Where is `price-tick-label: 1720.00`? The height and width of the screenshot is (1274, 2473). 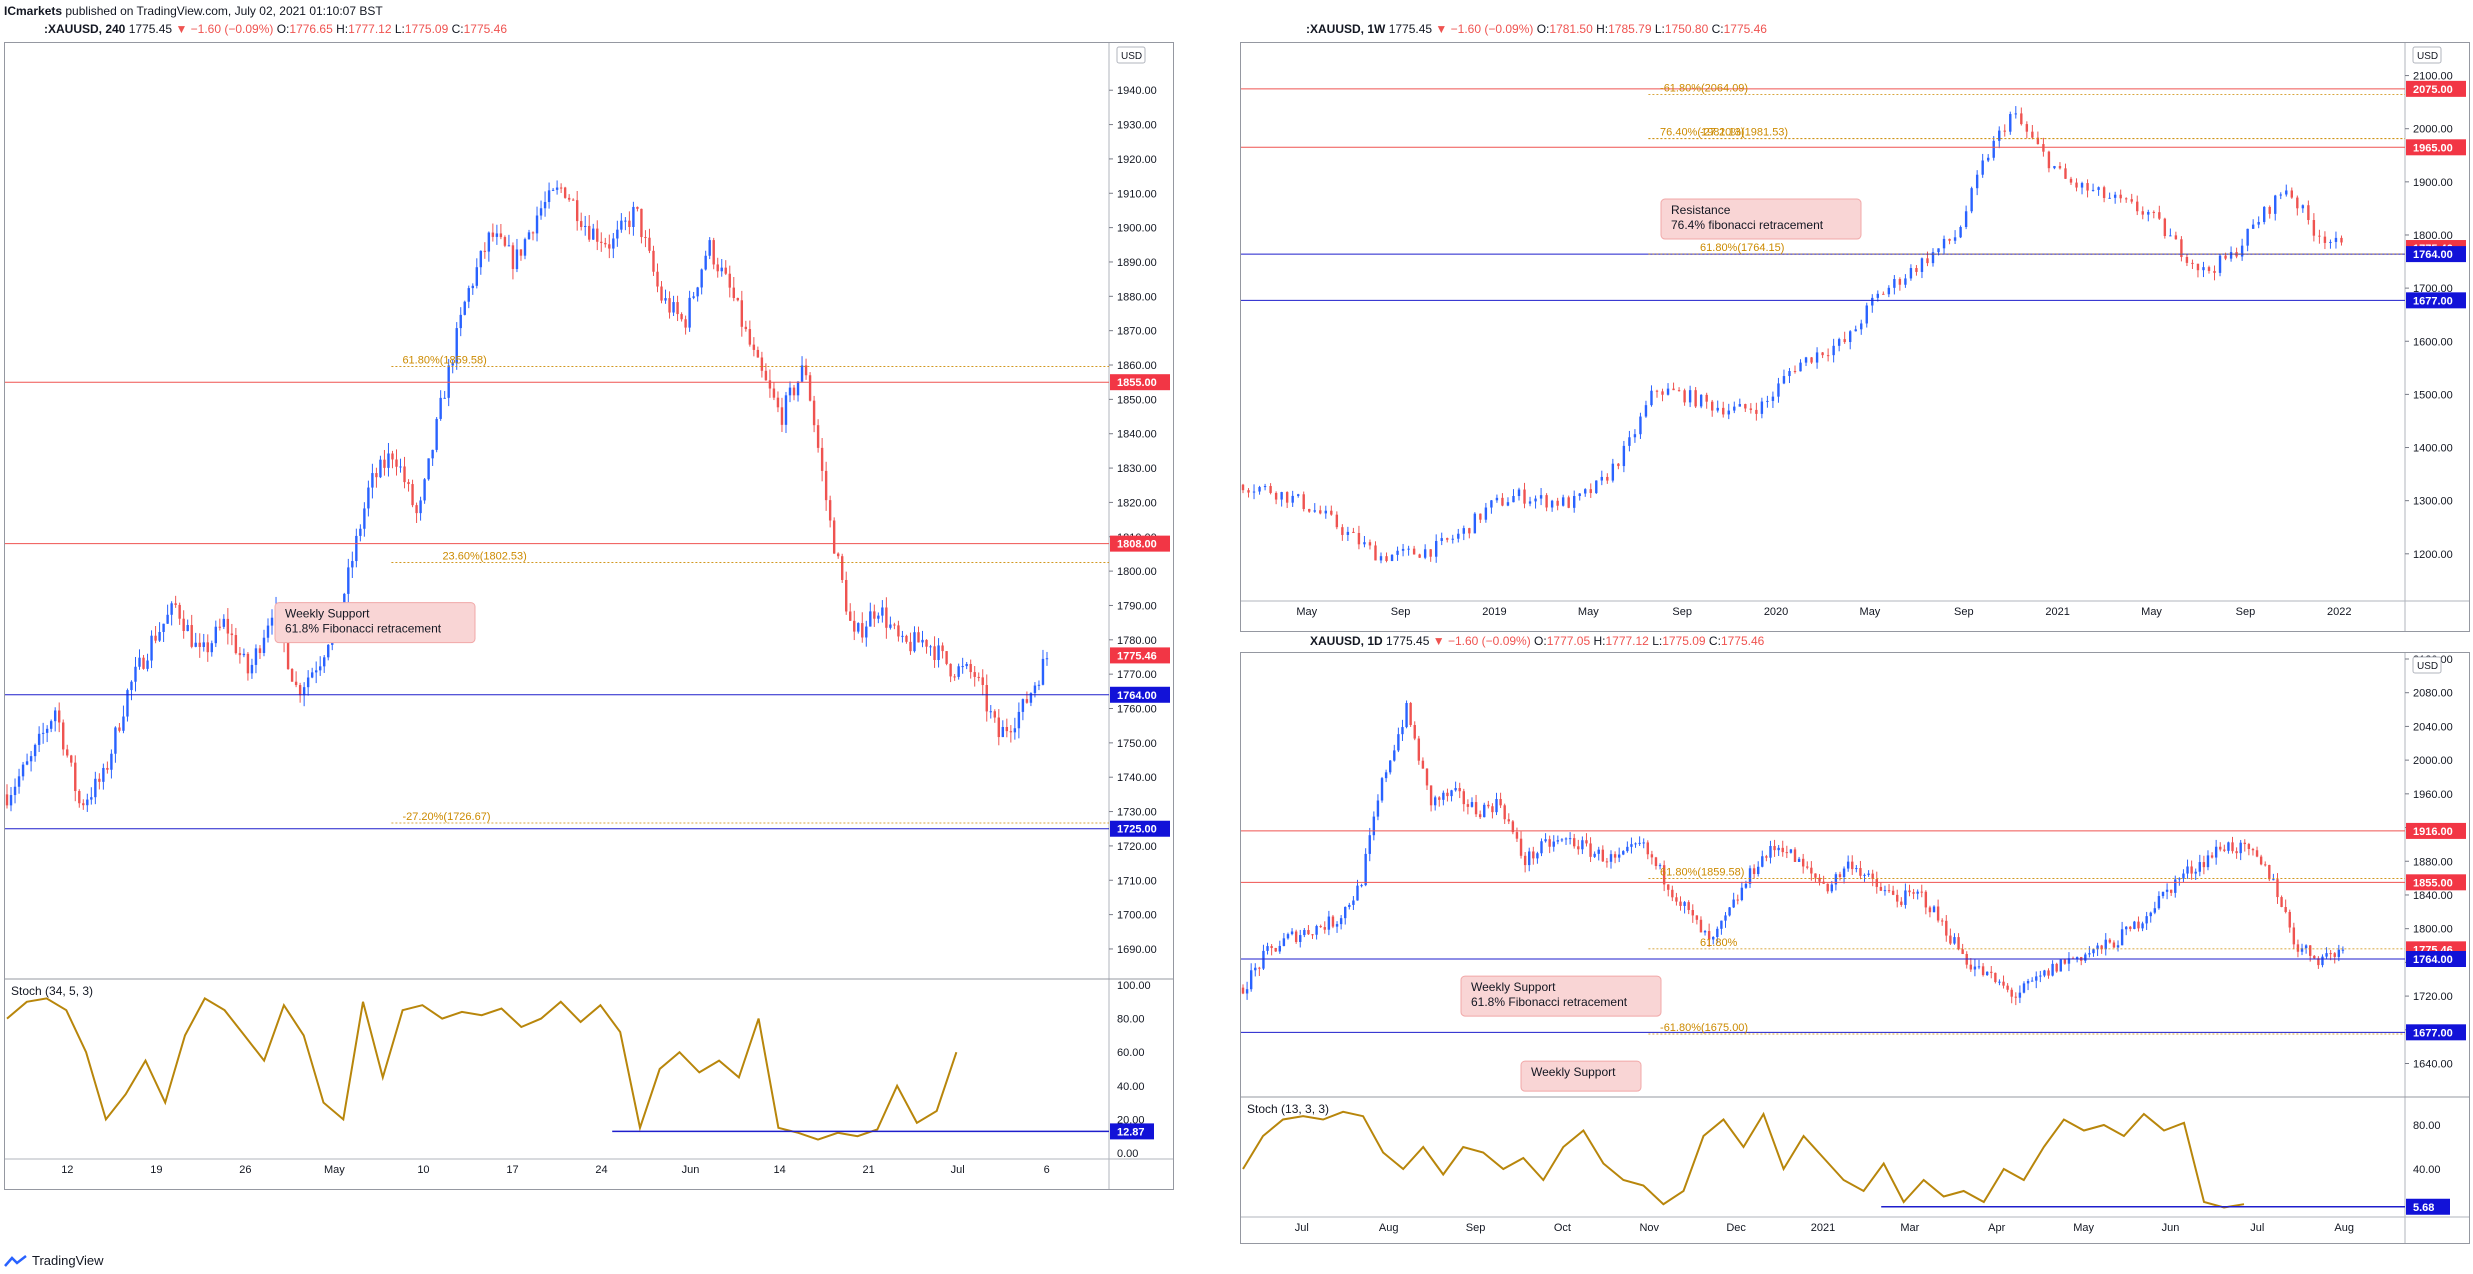 price-tick-label: 1720.00 is located at coordinates (1137, 847).